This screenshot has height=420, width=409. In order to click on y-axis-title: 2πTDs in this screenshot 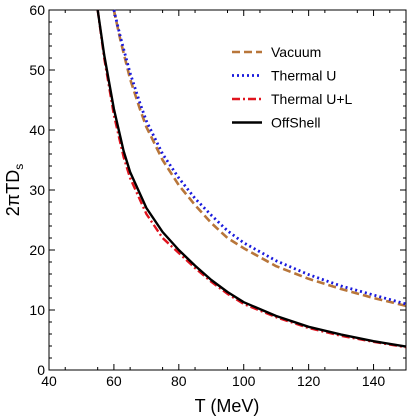, I will do `click(14, 190)`.